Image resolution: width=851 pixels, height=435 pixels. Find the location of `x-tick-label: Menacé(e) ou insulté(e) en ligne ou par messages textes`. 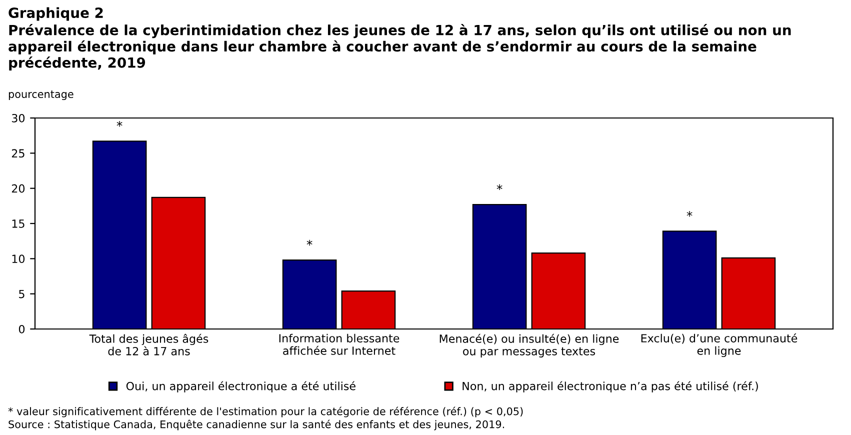

x-tick-label: Menacé(e) ou insulté(e) en ligne ou par messages textes is located at coordinates (529, 346).